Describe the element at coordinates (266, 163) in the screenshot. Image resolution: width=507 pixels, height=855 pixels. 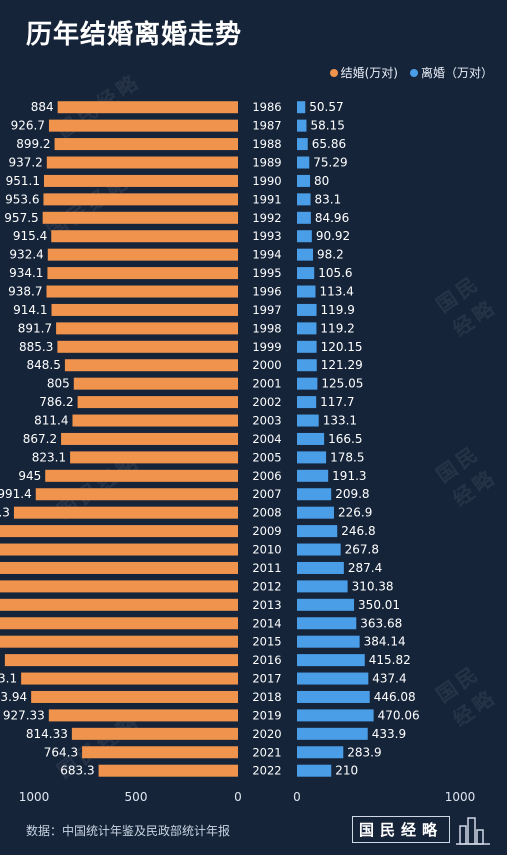
I see `year-label: 1989` at that location.